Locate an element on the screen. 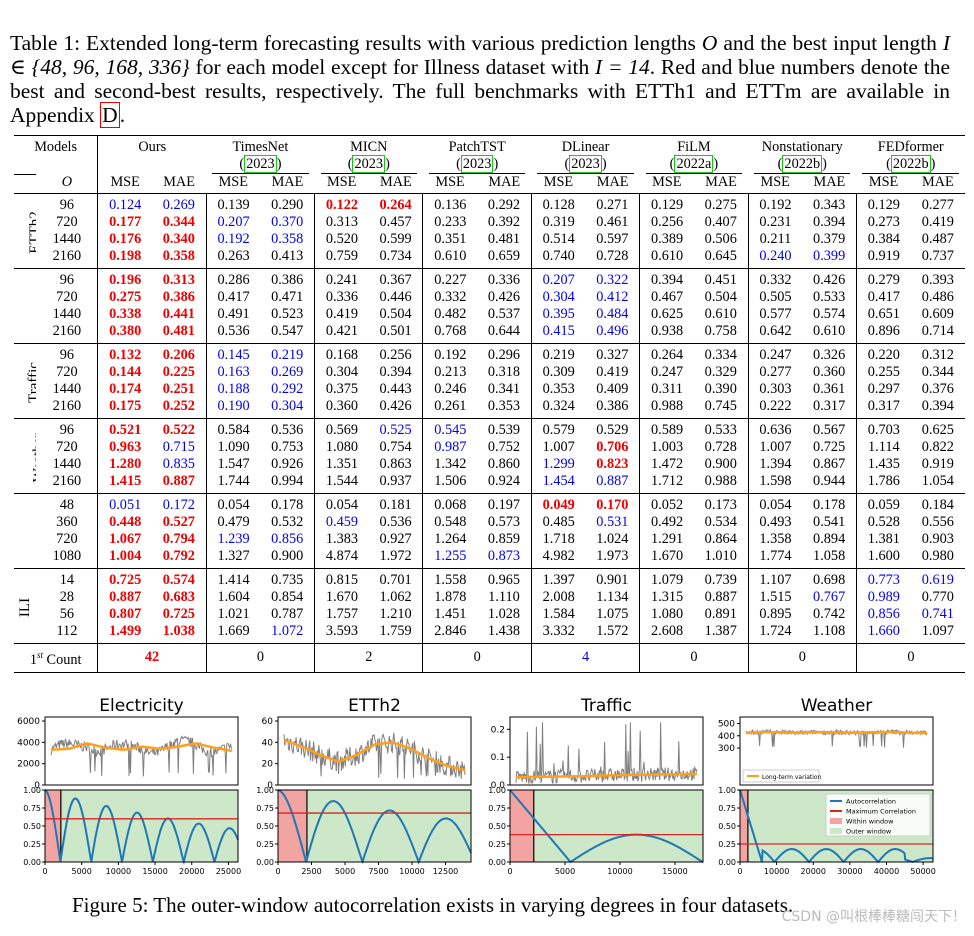  value-cell: 0.715 is located at coordinates (178, 447).